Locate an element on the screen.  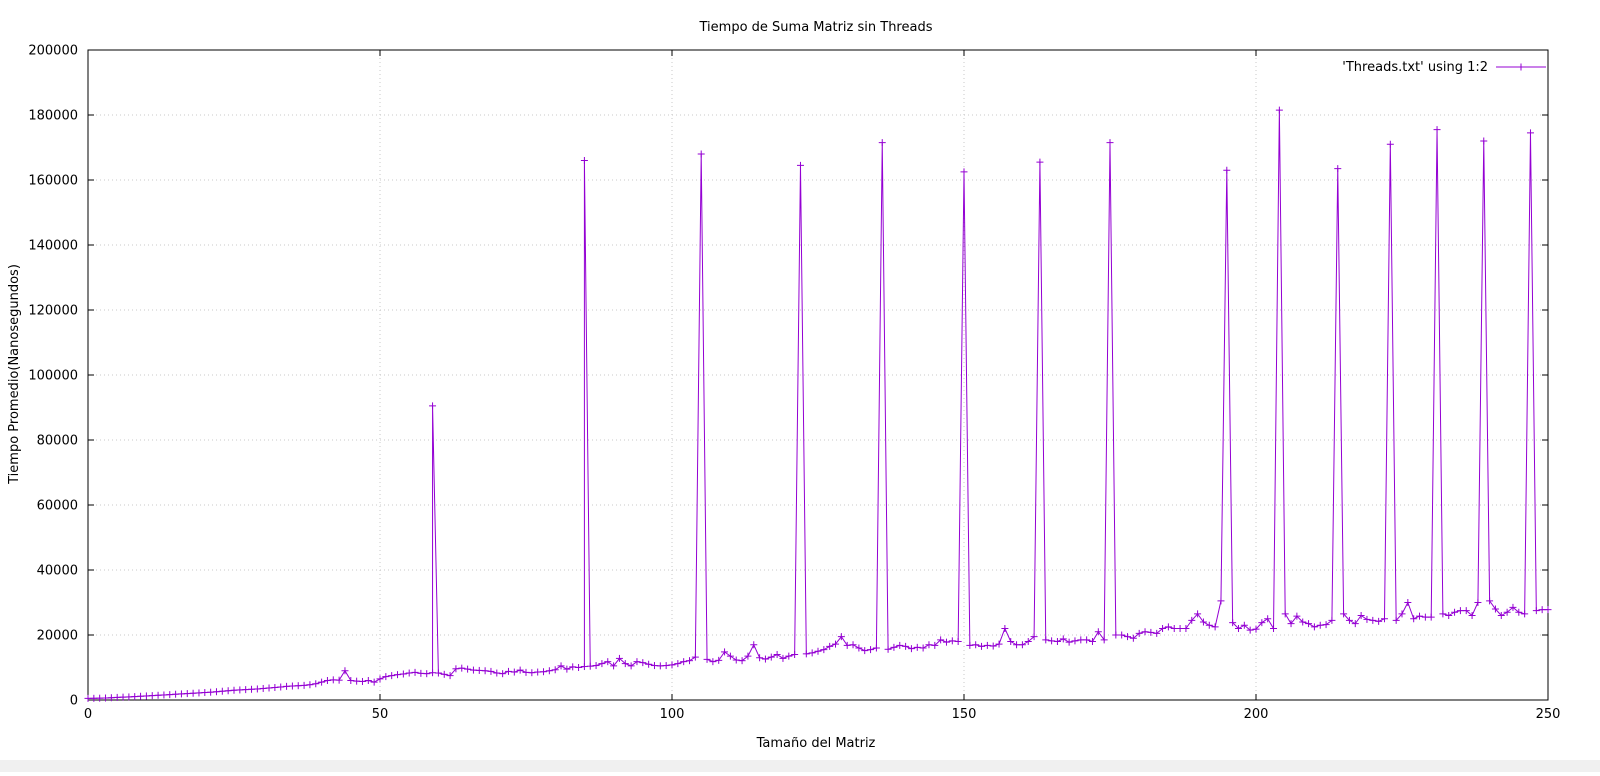
x-tick-label: 100 is located at coordinates (672, 714).